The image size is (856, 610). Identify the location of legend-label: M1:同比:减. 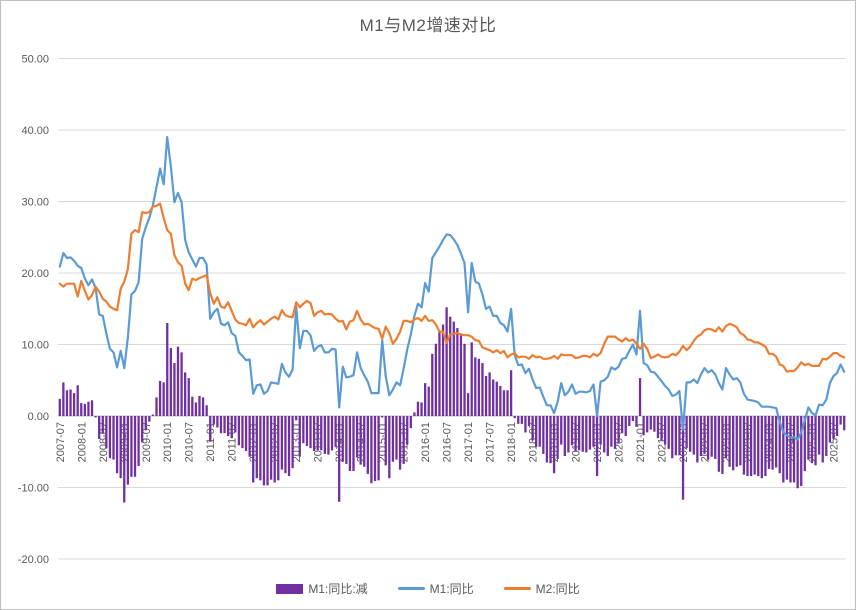
(338, 589).